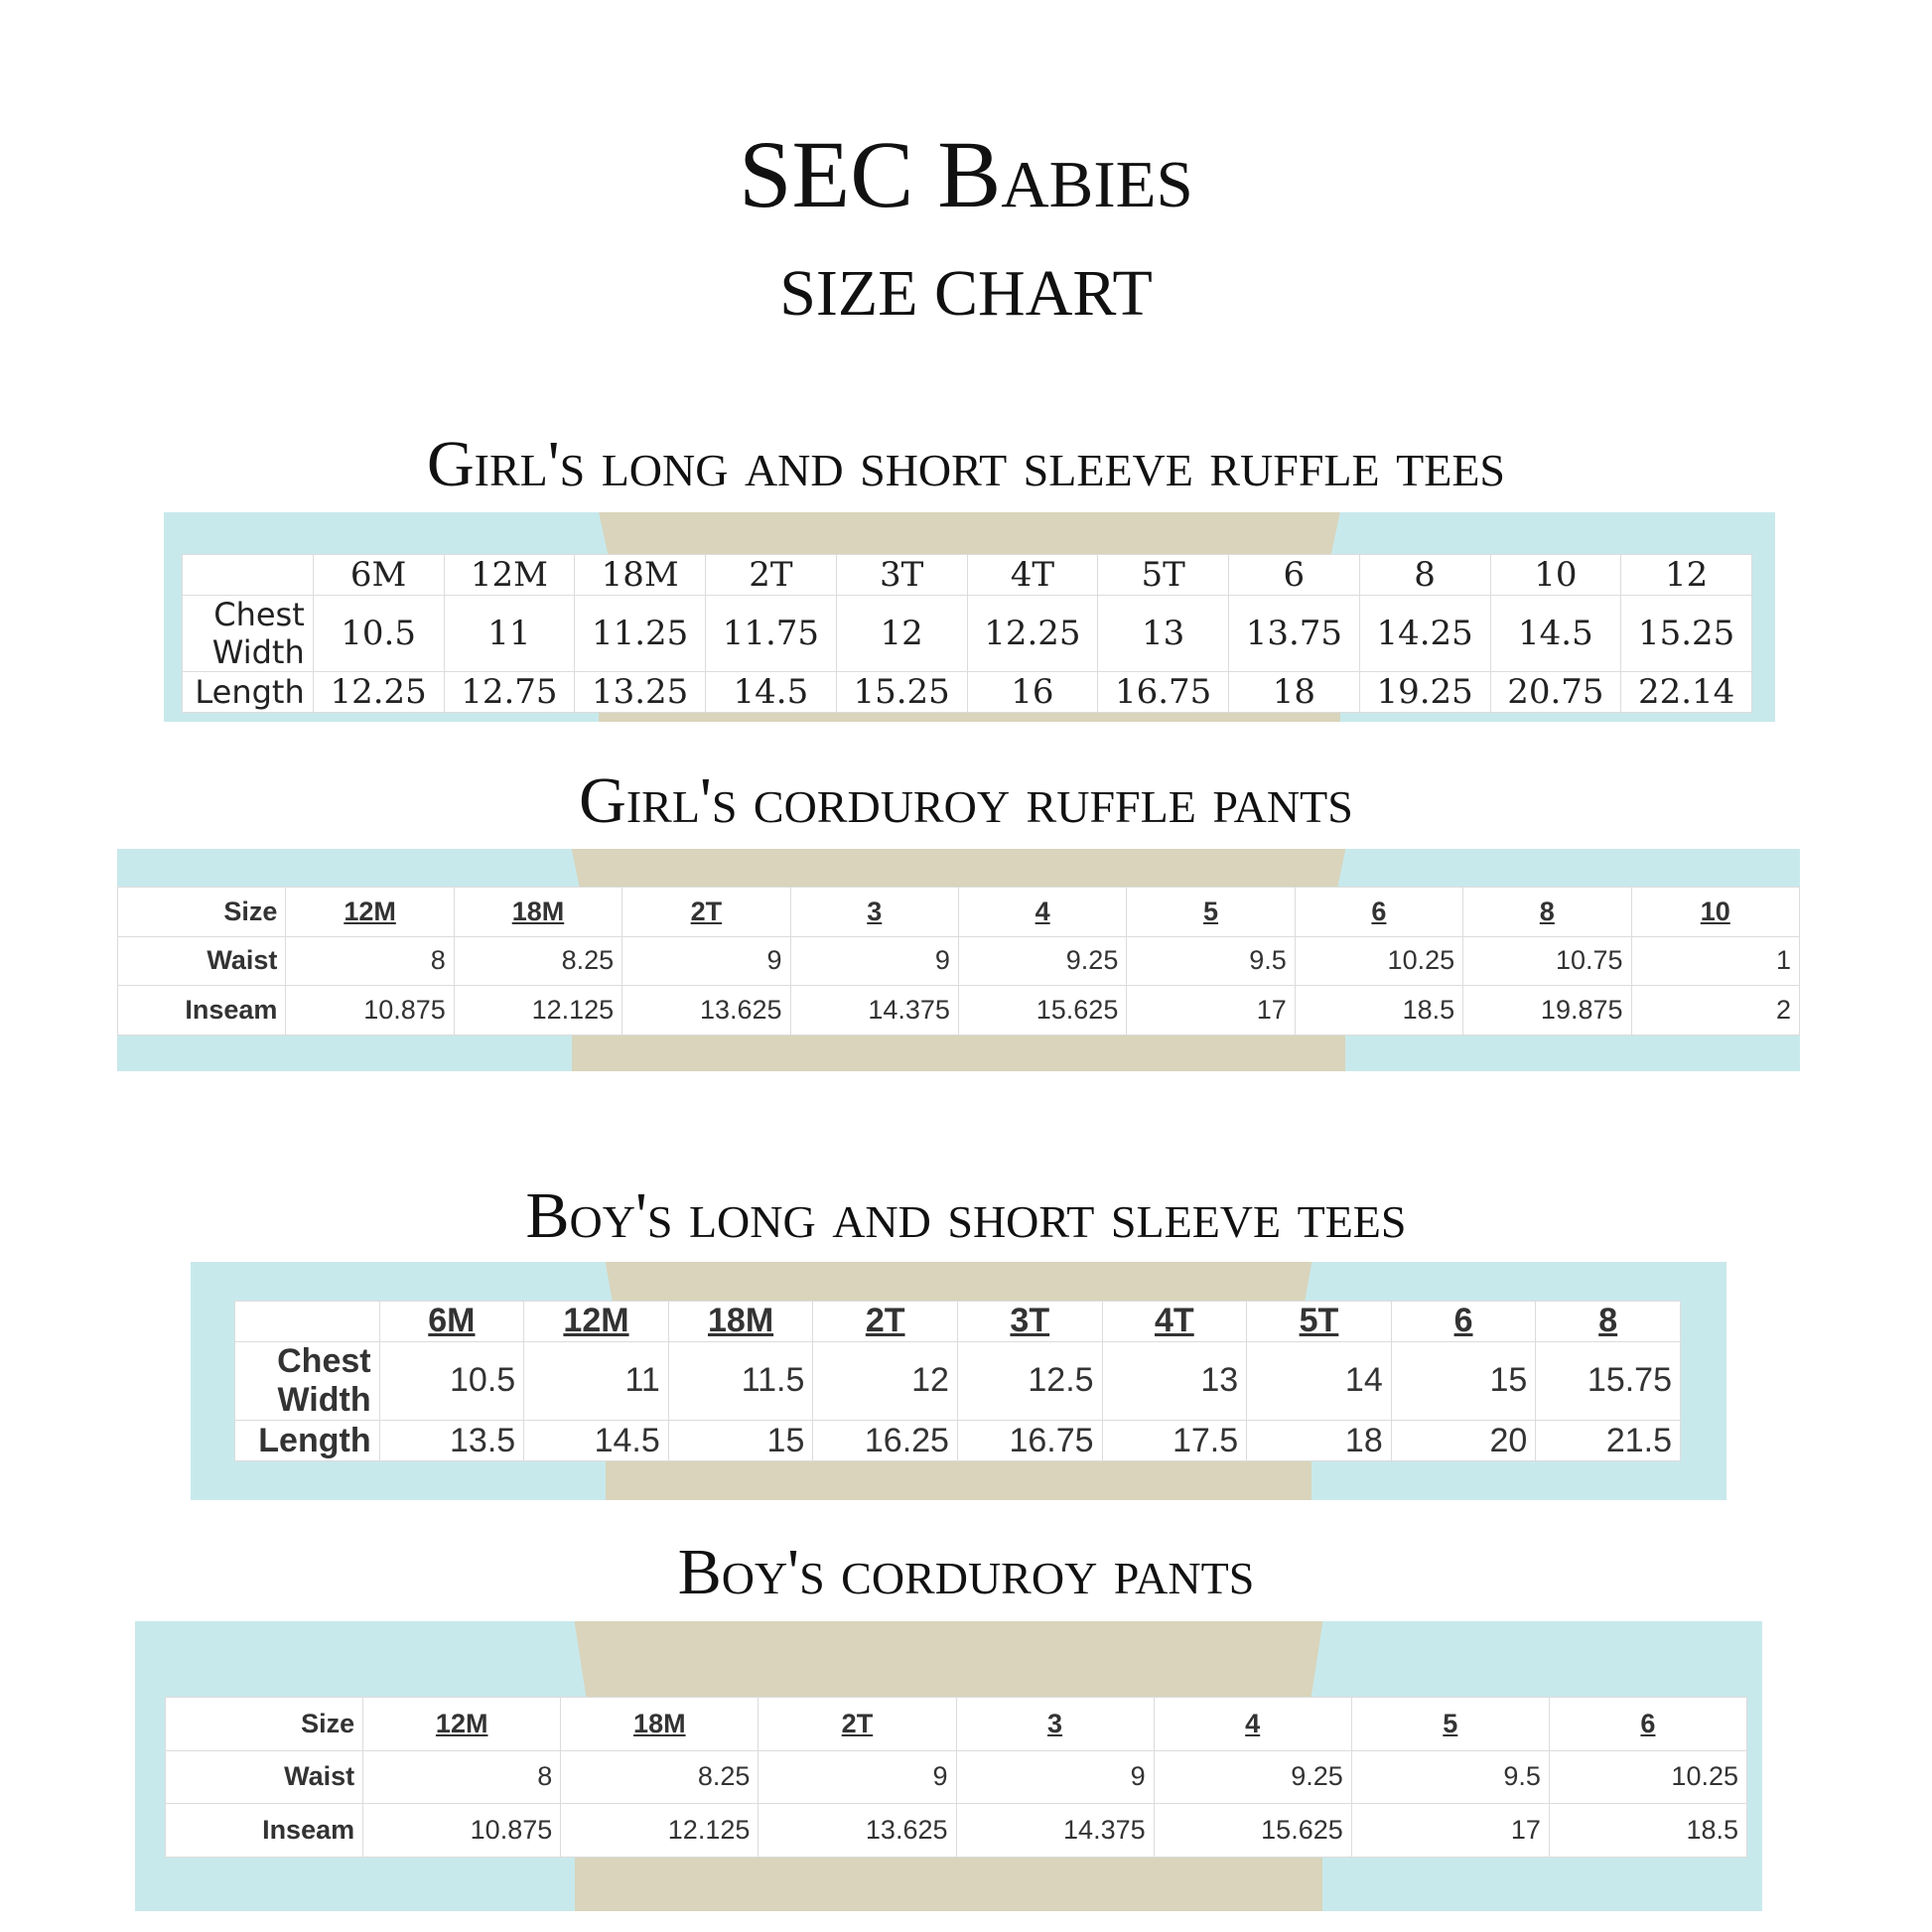  I want to click on table-header-row: Size 12M 18M 2T 3 4 5 6 8 10, so click(959, 912).